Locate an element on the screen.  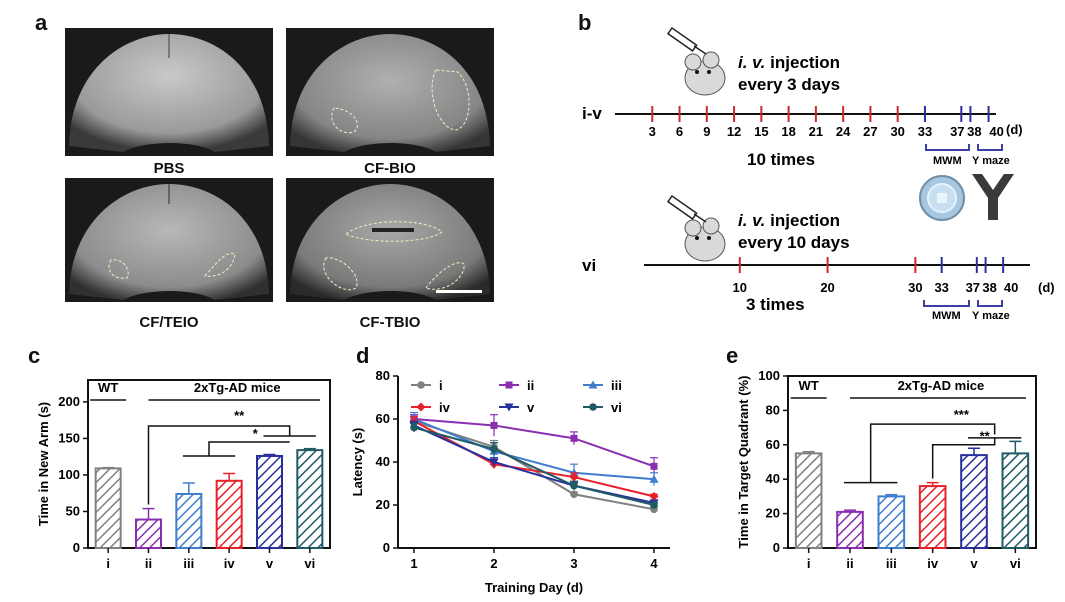
timeline-tick-label: 37 is located at coordinates (957, 131).